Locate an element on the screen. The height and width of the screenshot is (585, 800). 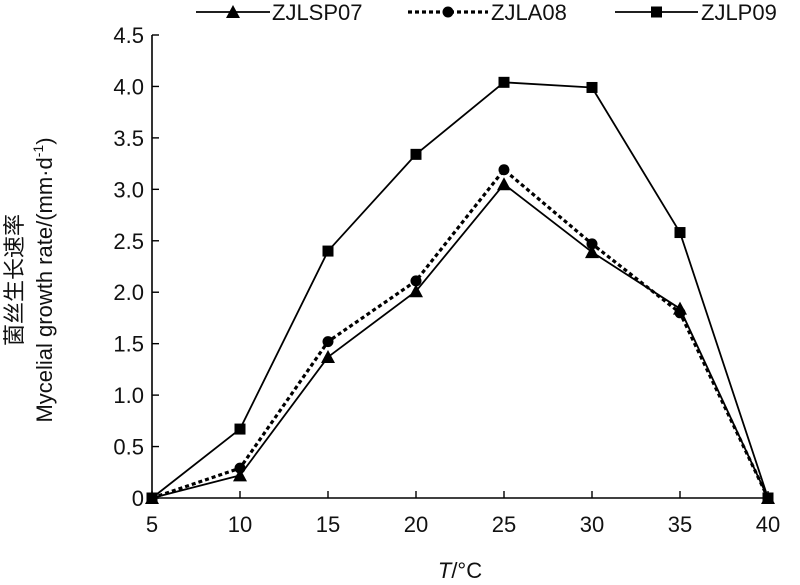
x-tick-label: 15 is located at coordinates (328, 524).